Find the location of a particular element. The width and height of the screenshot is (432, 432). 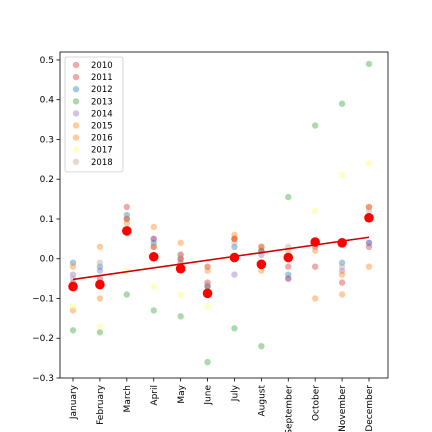

point-2018-march is located at coordinates (127, 219).